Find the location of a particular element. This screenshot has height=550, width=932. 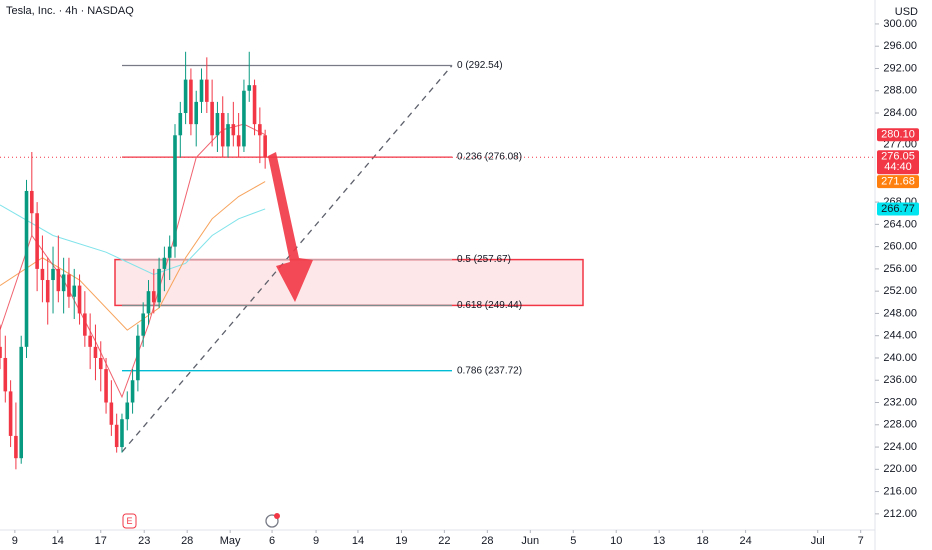

x-tick-label: 22 is located at coordinates (444, 541).